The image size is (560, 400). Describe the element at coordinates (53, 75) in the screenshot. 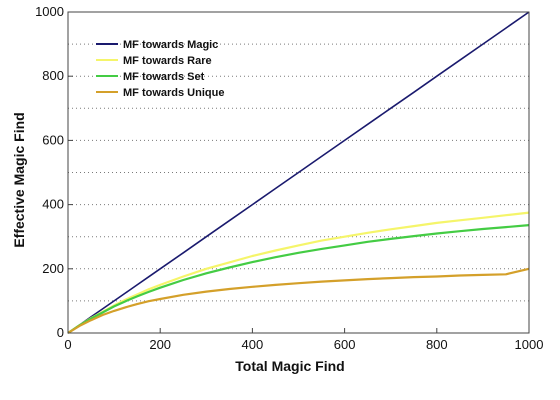

I see `y-tick-label: 800` at that location.